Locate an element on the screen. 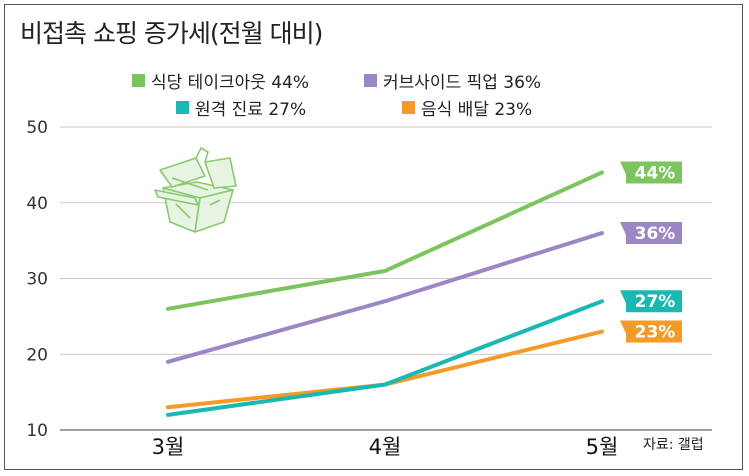 This screenshot has height=476, width=749. legend-label: 원격 진료 27% is located at coordinates (251, 110).